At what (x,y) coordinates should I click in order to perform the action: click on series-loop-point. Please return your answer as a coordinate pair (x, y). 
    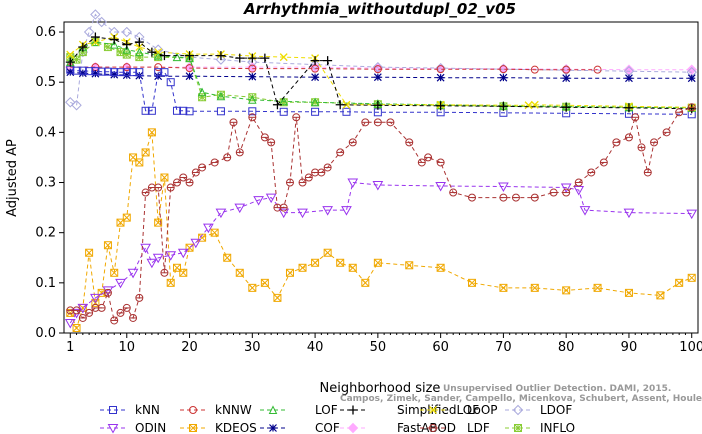
    Looking at the image, I should click on (283, 57).